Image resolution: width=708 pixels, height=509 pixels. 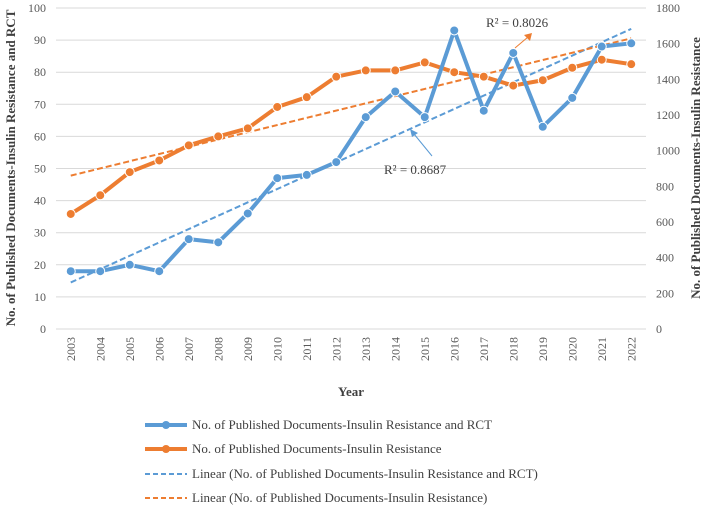 I want to click on right-axis-ticks: 0 200 400 600 800 1000 1200 1400 1600 1800, so click(x=668, y=168).